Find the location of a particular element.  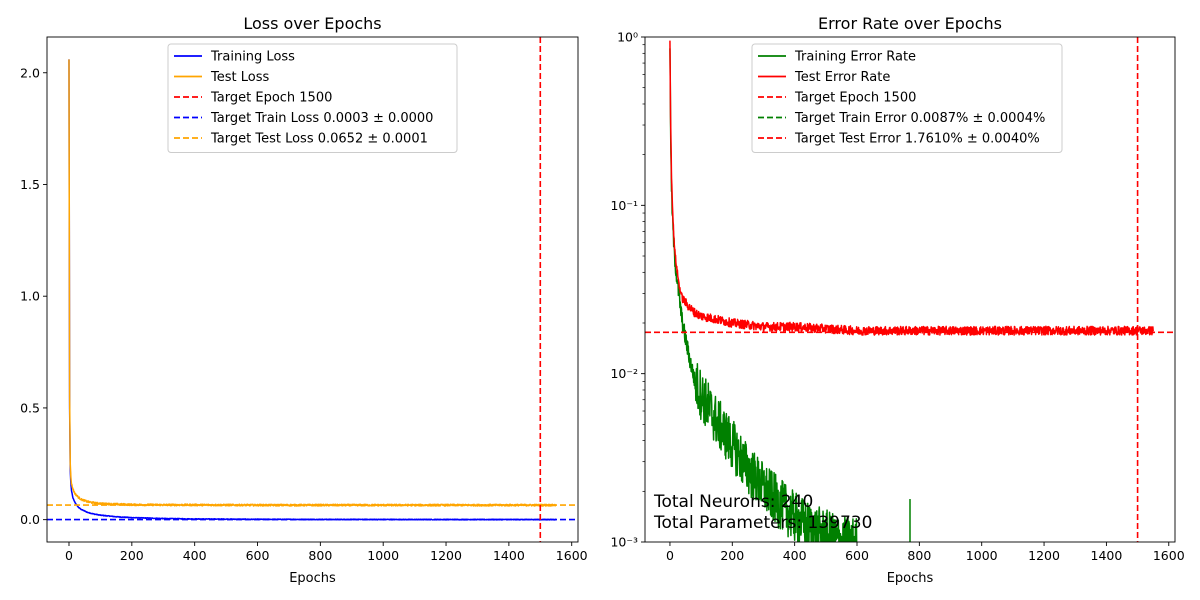

legend-label: Training Error Rate is located at coordinates (855, 57).